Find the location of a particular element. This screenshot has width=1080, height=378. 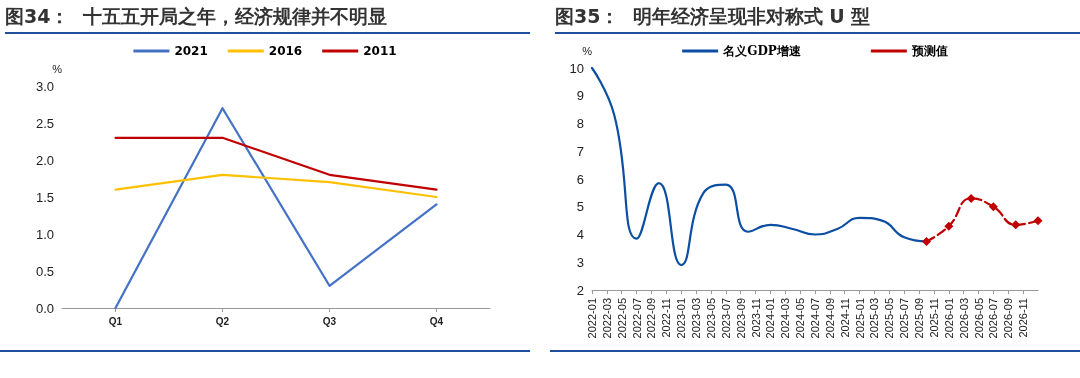

y-tick-label: 2.0 is located at coordinates (44, 160).